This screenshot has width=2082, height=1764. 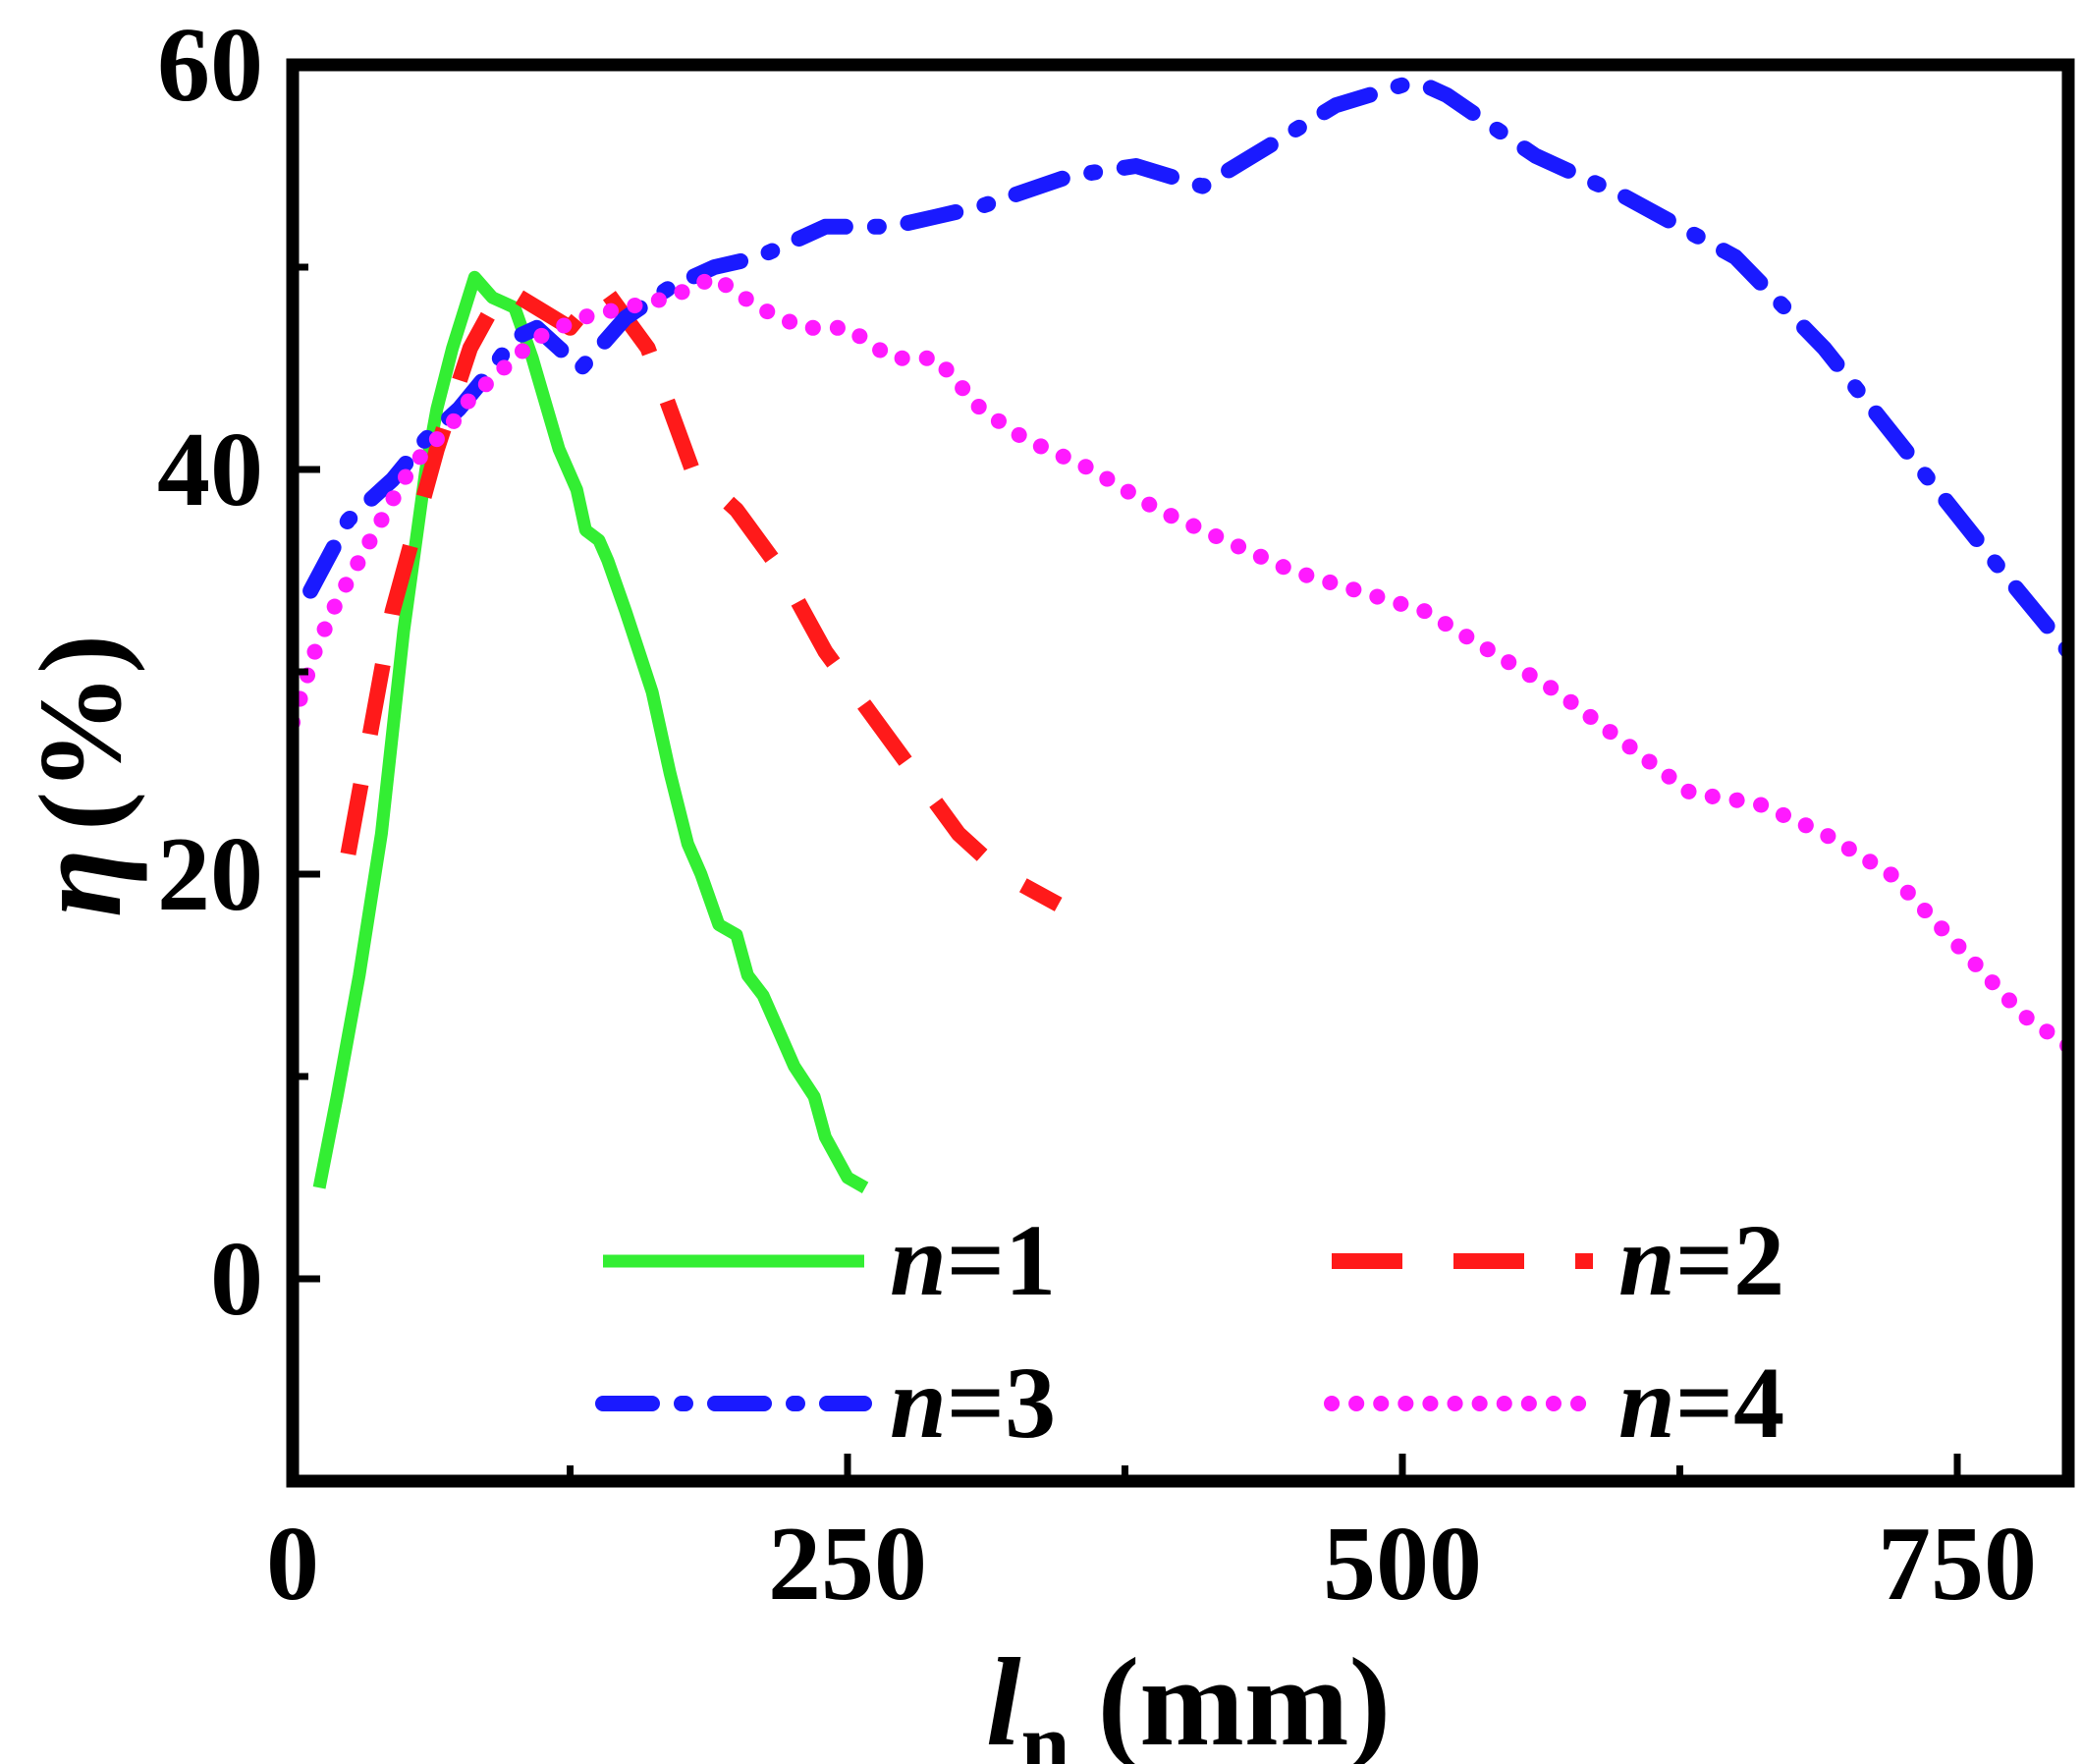 What do you see at coordinates (1701, 1403) in the screenshot?
I see `legend-label-4: n=4` at bounding box center [1701, 1403].